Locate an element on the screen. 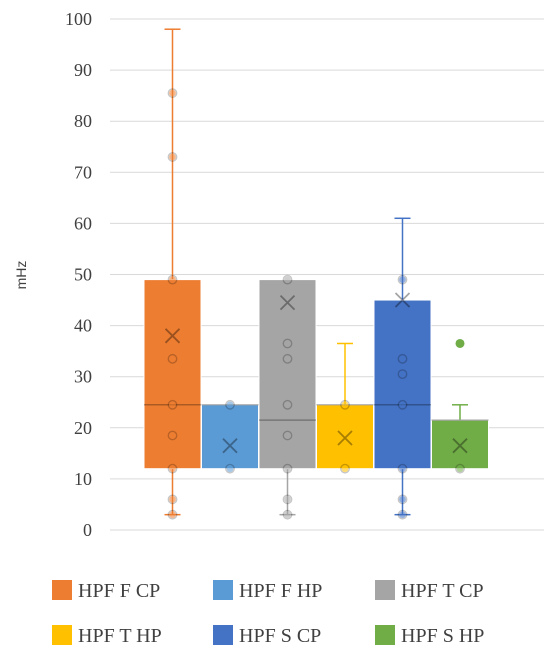 This screenshot has width=544, height=652. y-axis-ticks: 0 10 20 30 40 50 60 70 80 90 100 is located at coordinates (78, 274).